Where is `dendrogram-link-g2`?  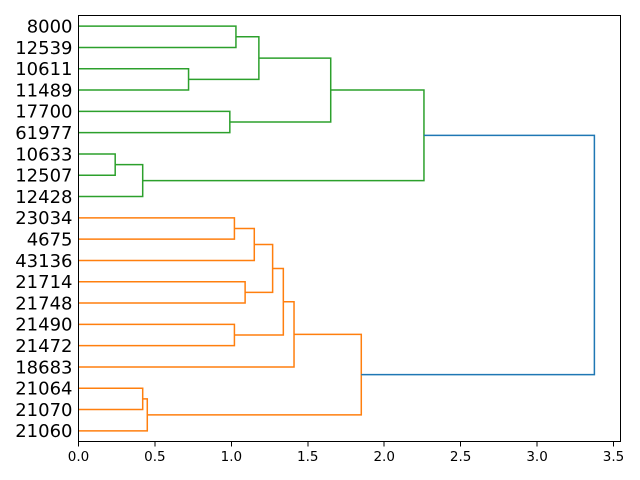 dendrogram-link-g2 is located at coordinates (134, 79).